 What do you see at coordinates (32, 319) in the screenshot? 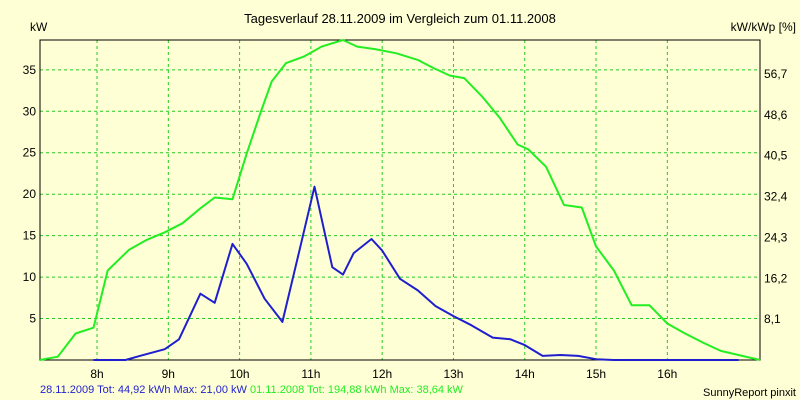
I see `y-tick-label-left: 5` at bounding box center [32, 319].